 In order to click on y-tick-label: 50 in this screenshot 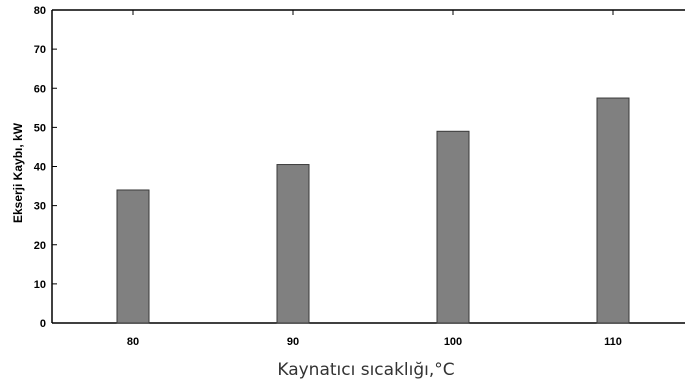, I will do `click(40, 128)`.